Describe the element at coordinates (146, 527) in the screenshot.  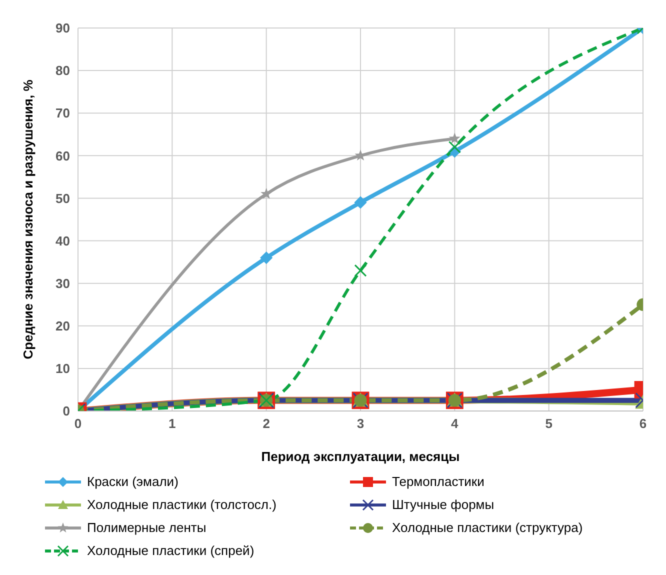
I see `legend-label: Полимерные ленты` at that location.